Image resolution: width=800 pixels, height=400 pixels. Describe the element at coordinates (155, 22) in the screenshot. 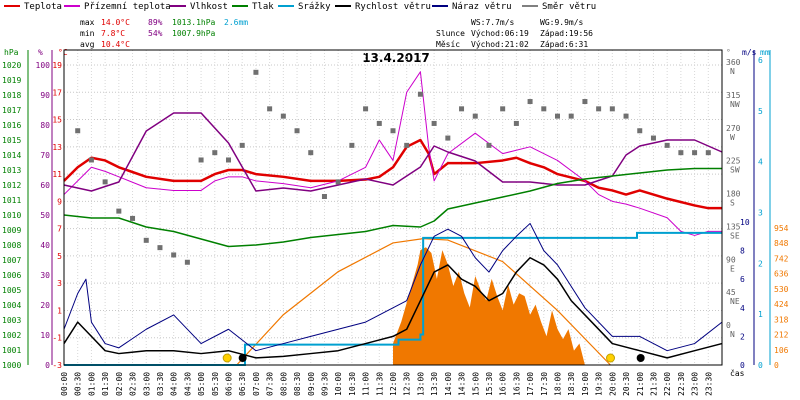

I see `stats-max-hum: 89%` at that location.